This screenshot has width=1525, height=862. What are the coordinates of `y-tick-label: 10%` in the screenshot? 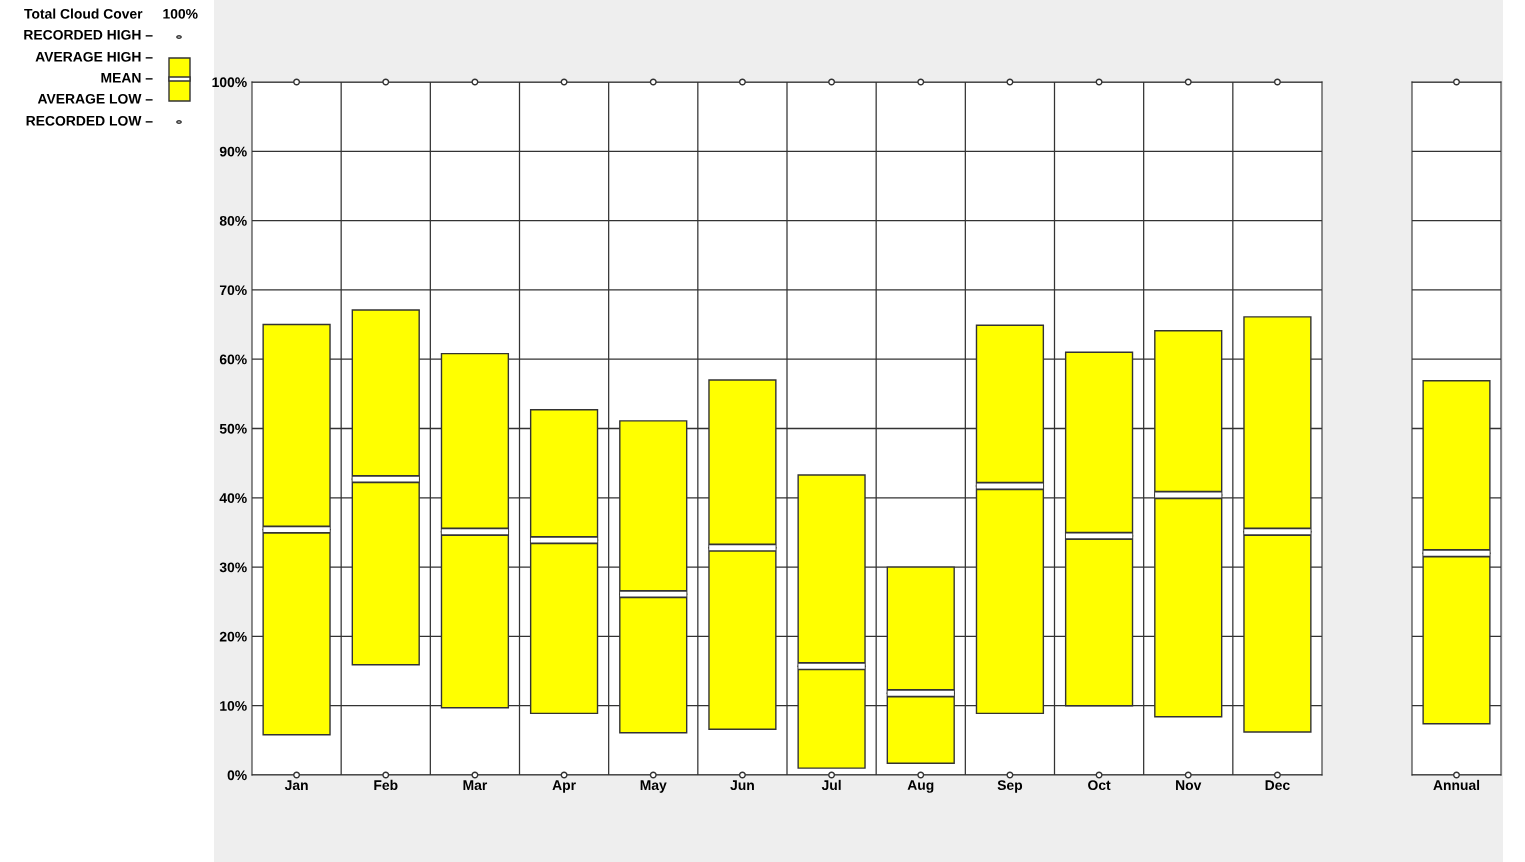 It's located at (233, 706).